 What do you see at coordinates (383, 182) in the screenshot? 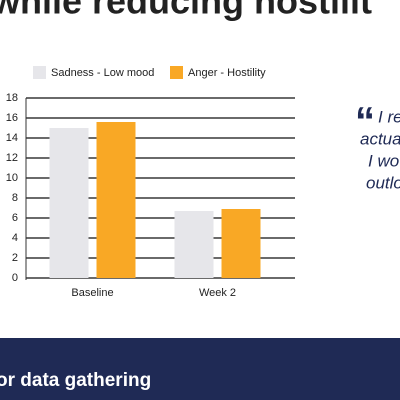
I see `quote-line: outlo` at bounding box center [383, 182].